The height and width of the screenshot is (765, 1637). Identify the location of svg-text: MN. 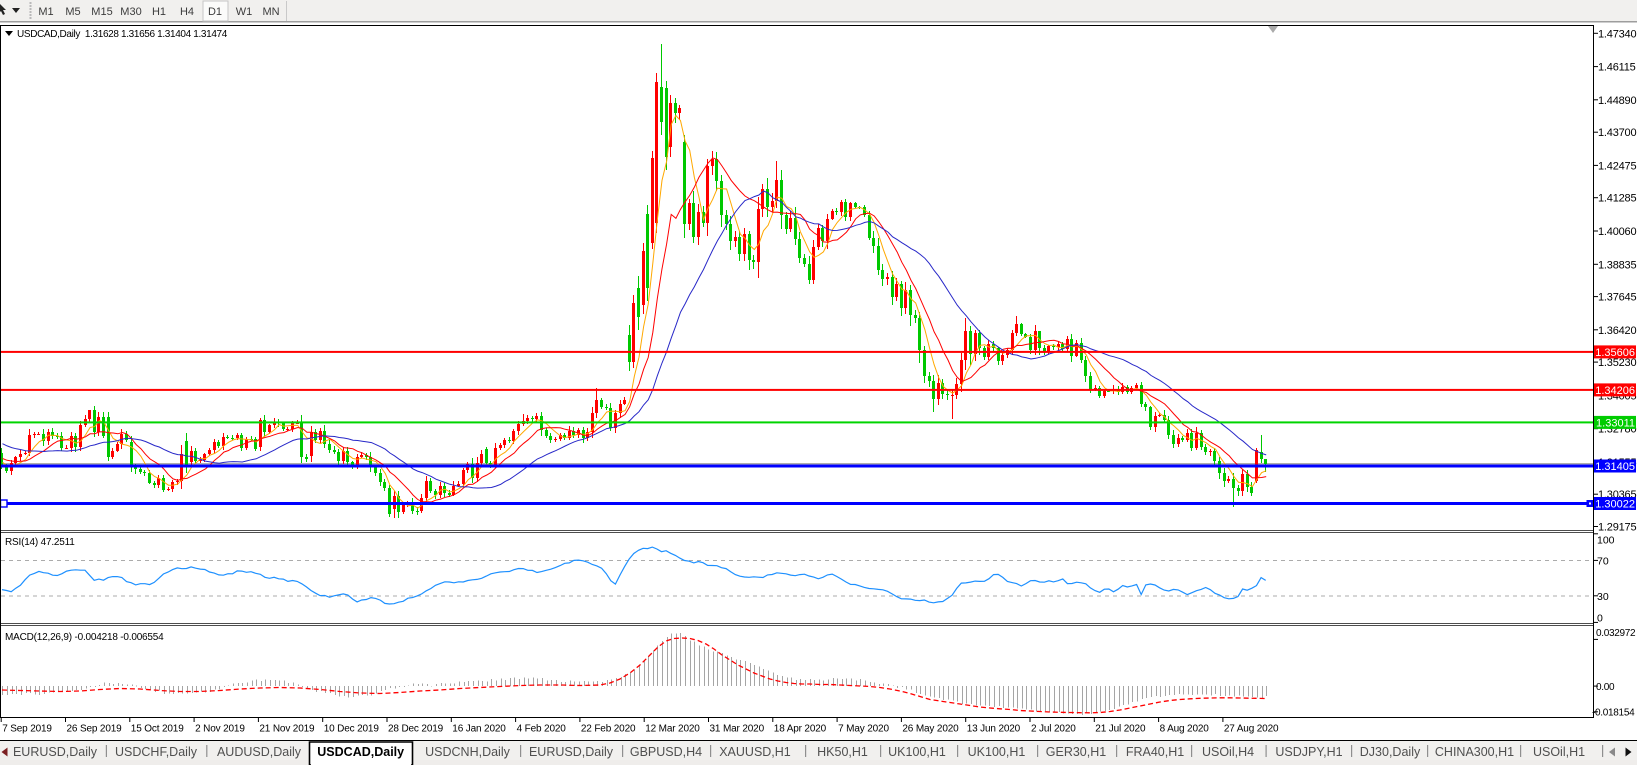
(270, 12).